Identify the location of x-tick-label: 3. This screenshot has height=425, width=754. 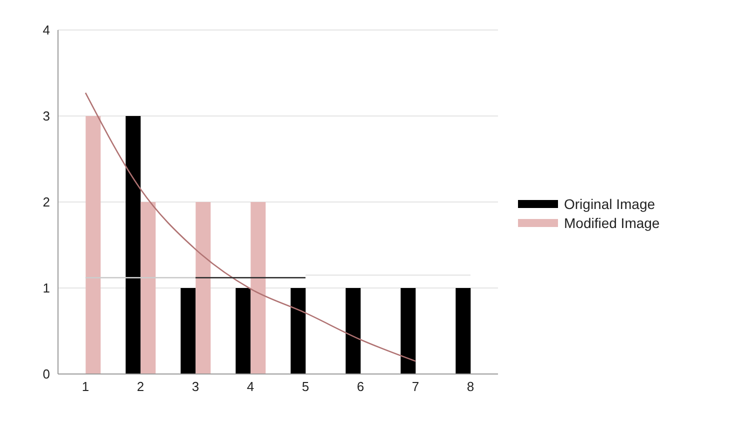
(196, 386).